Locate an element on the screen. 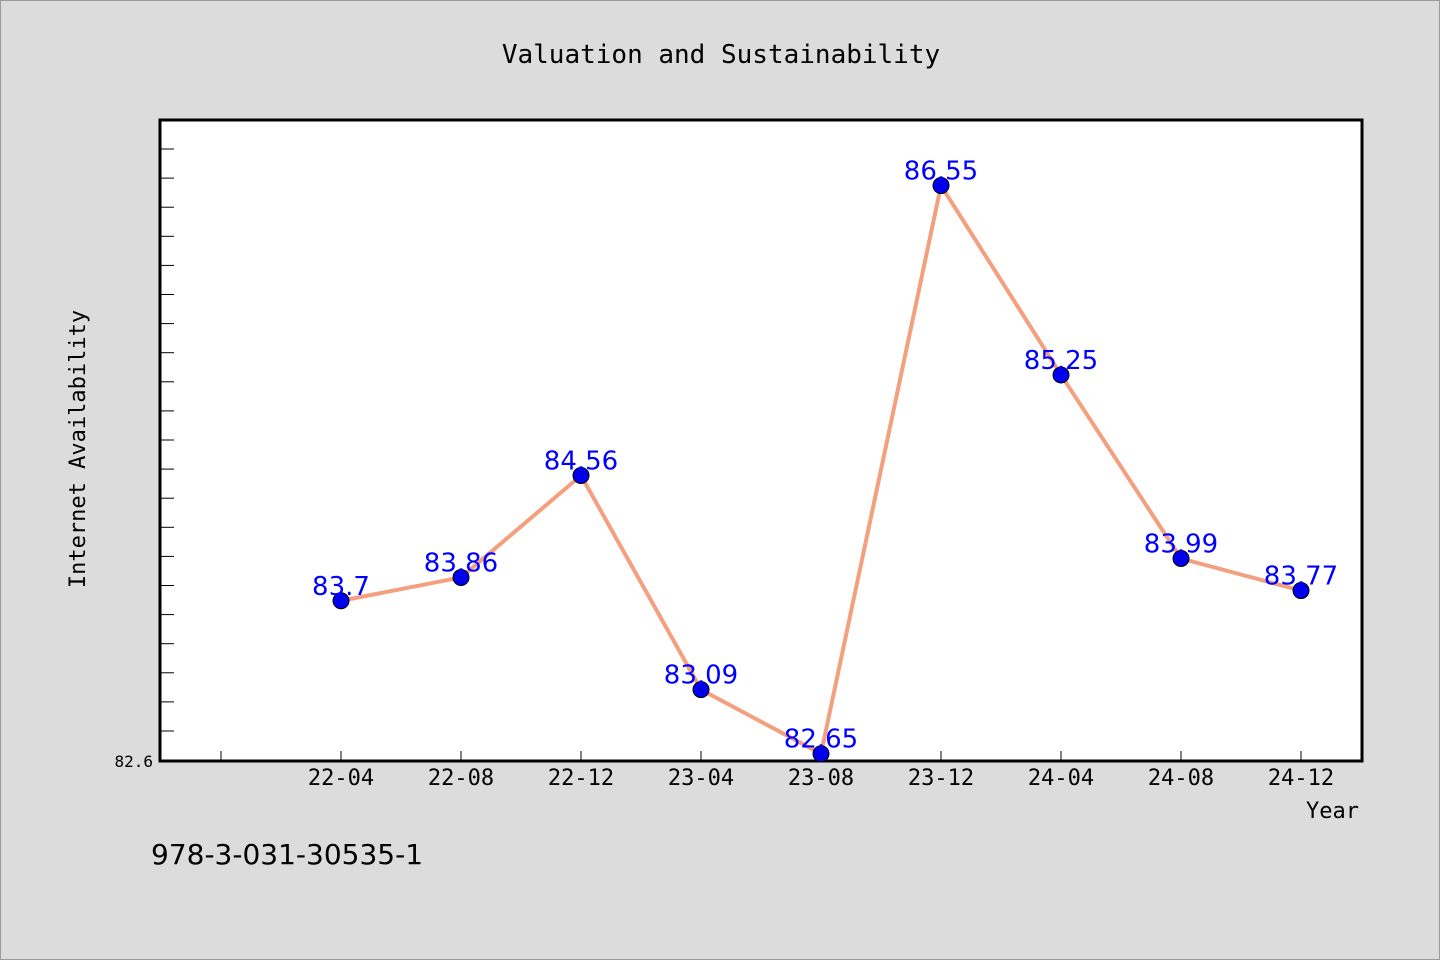  x-tick-label: 22-04 is located at coordinates (341, 778).